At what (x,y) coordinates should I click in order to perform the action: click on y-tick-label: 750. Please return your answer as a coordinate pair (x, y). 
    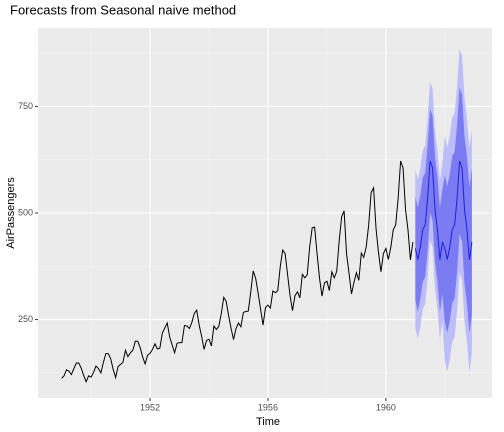
    Looking at the image, I should click on (25, 106).